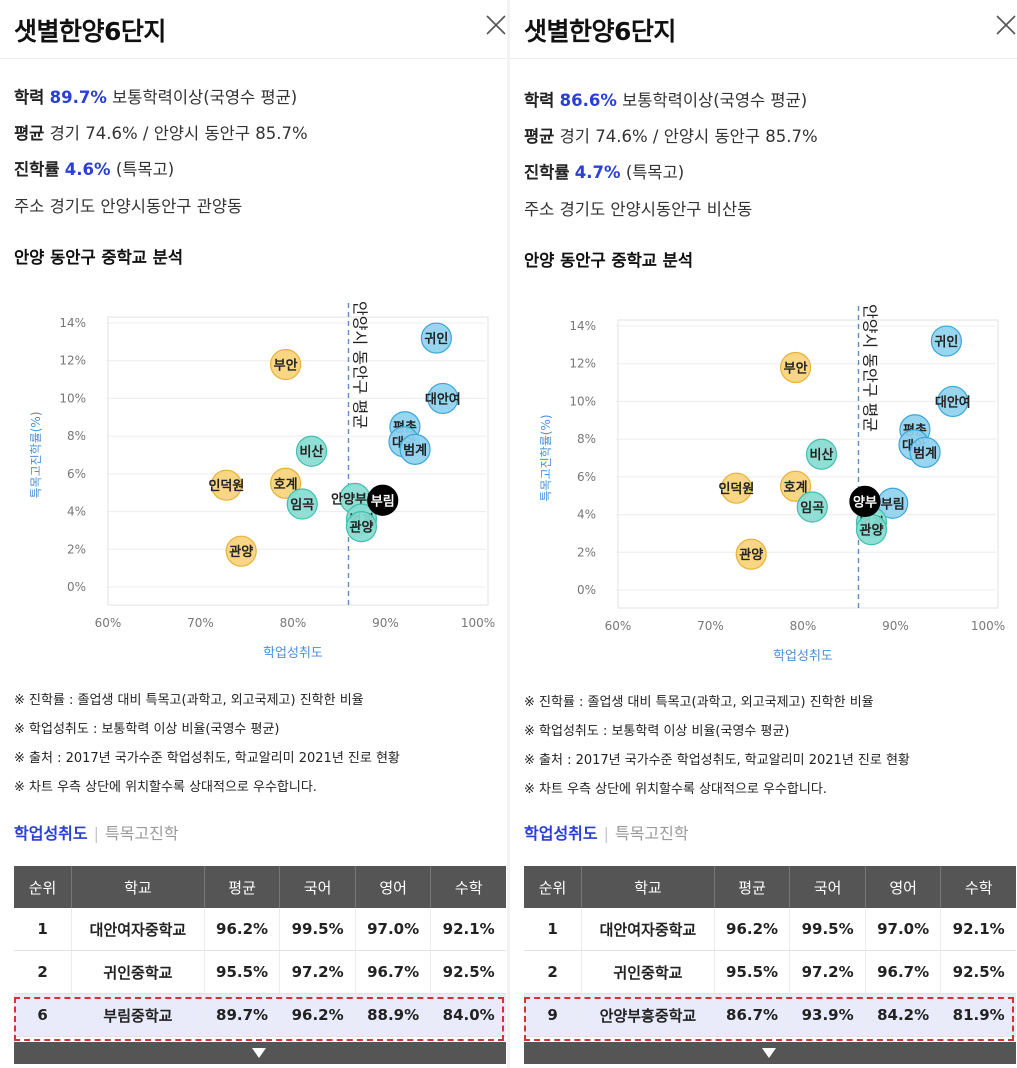 The image size is (1017, 1068). I want to click on cell-school: 귀인중학교, so click(648, 972).